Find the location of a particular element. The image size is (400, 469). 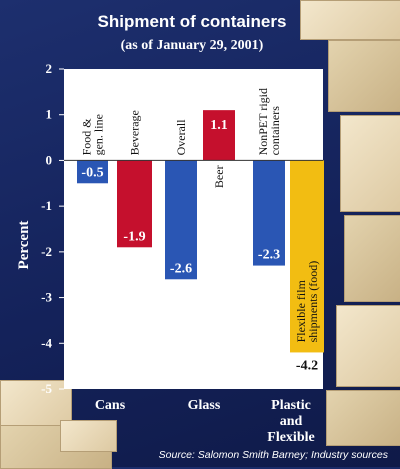

group-label-0: Cans is located at coordinates (110, 405).